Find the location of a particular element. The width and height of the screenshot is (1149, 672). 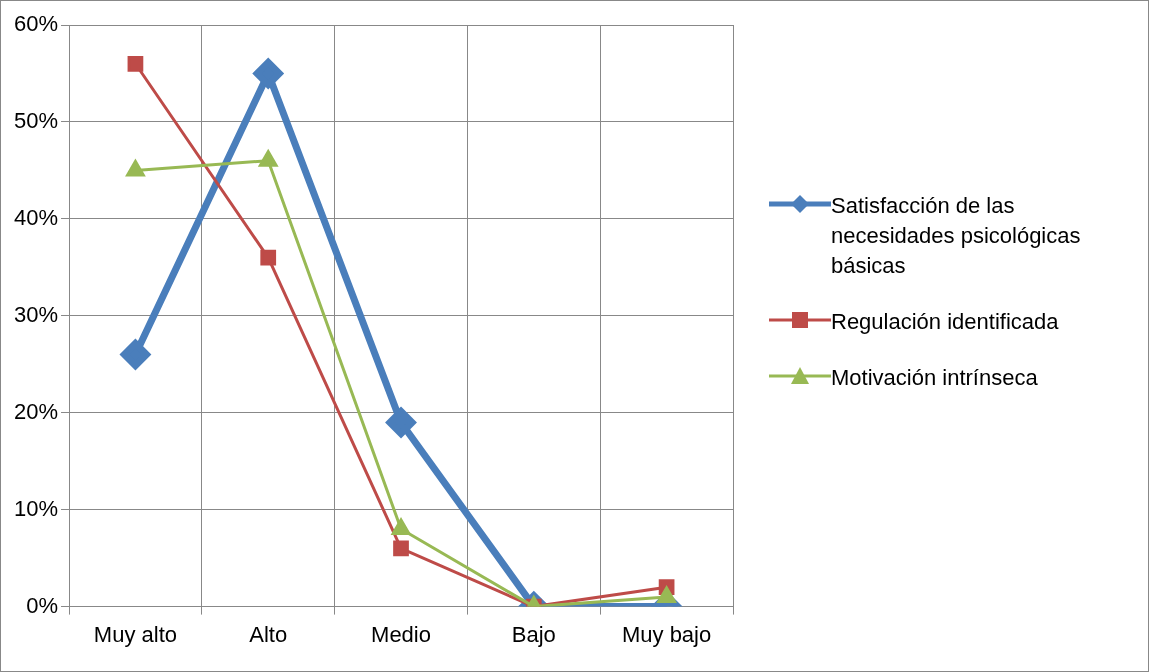

x-tick-label: Bajo is located at coordinates (533, 634).